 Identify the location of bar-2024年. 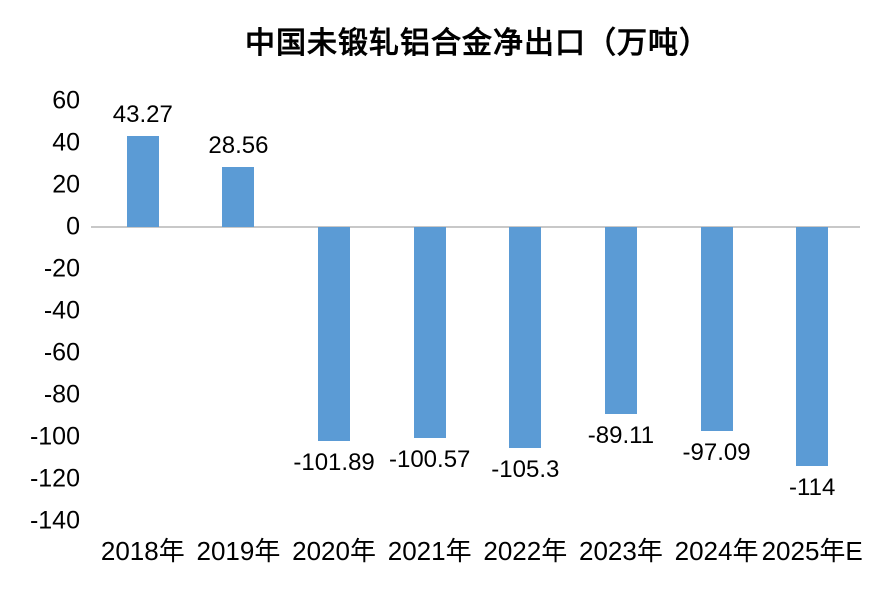
(716, 329).